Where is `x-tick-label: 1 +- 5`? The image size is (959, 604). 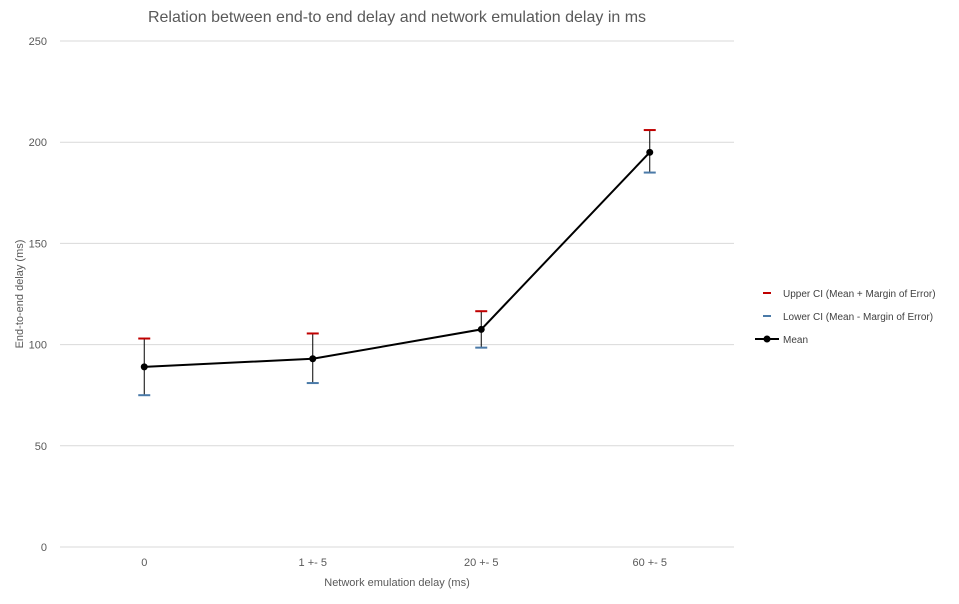
x-tick-label: 1 +- 5 is located at coordinates (313, 563).